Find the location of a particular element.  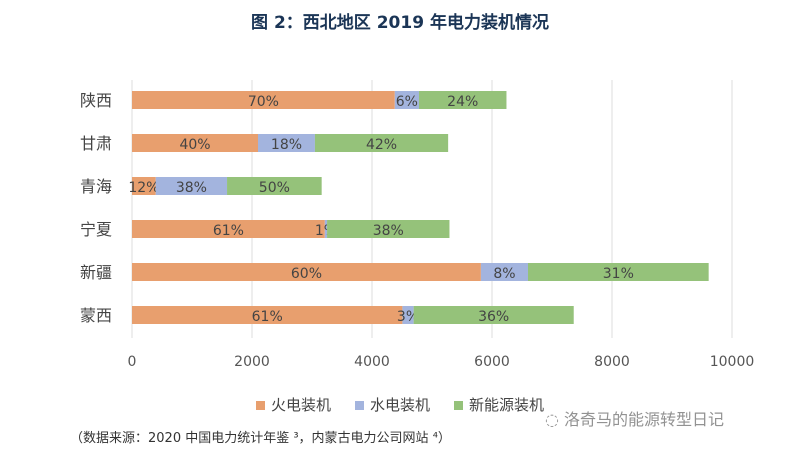

legend-label: 新能源装机 is located at coordinates (507, 405).